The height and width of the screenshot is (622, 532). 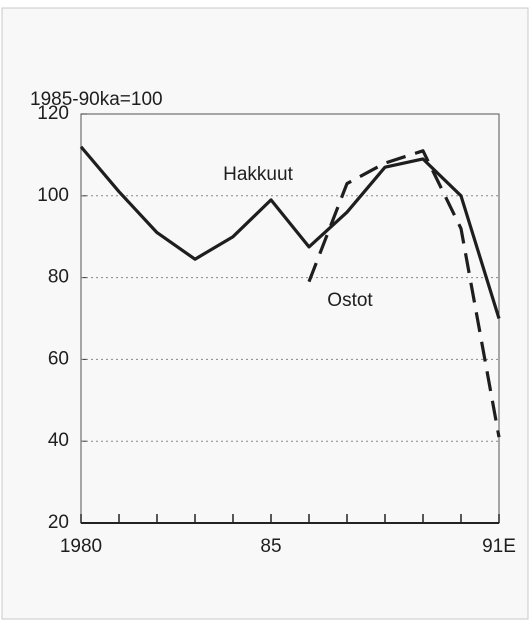 I want to click on x-tick-label: 85, so click(x=270, y=546).